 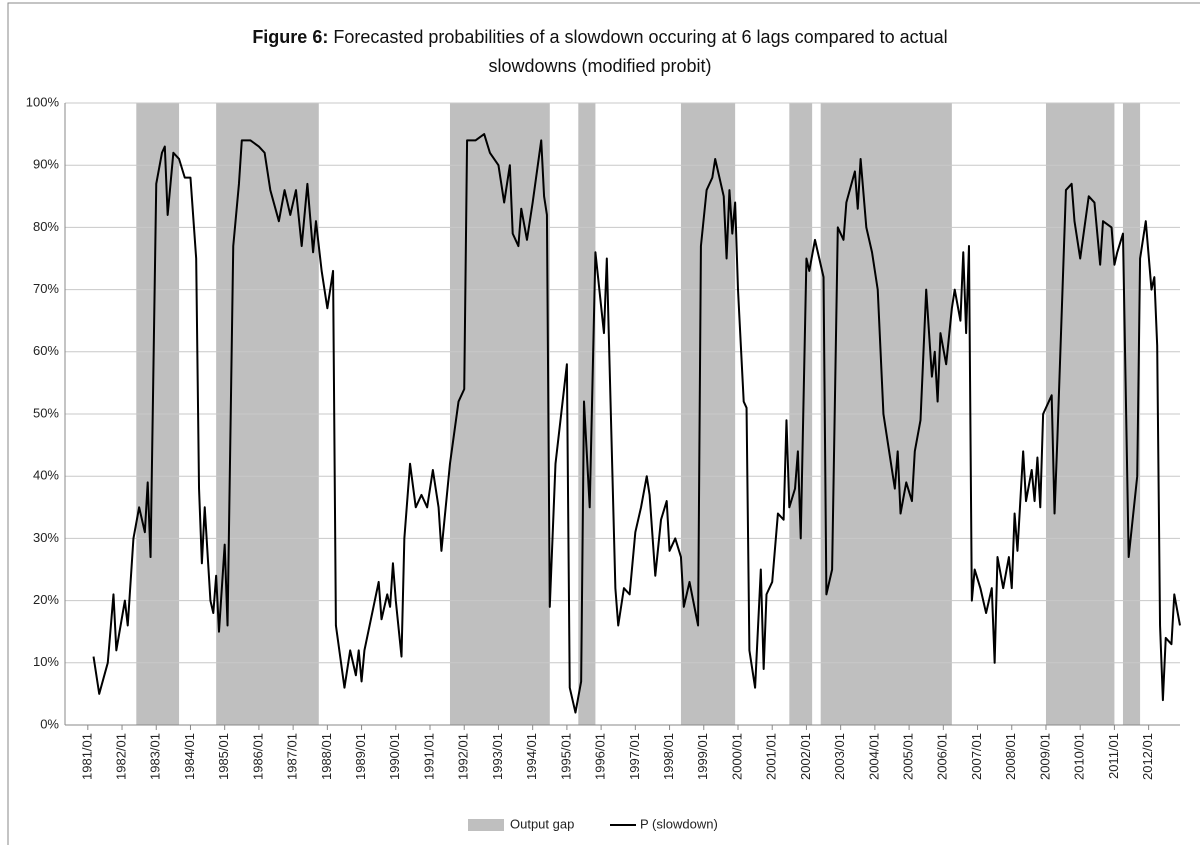 I want to click on x-tick-label: 2005/01, so click(x=908, y=756).